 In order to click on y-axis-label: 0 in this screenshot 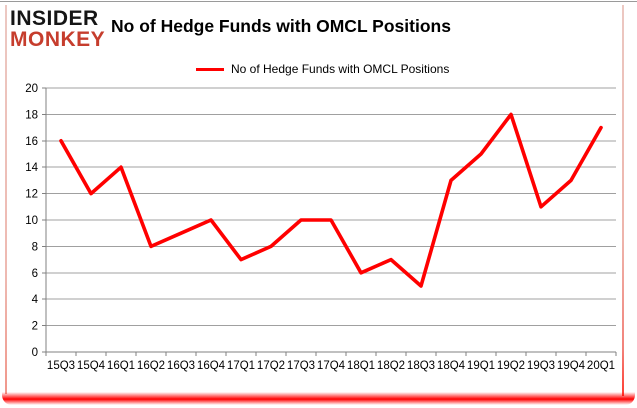, I will do `click(35, 353)`.